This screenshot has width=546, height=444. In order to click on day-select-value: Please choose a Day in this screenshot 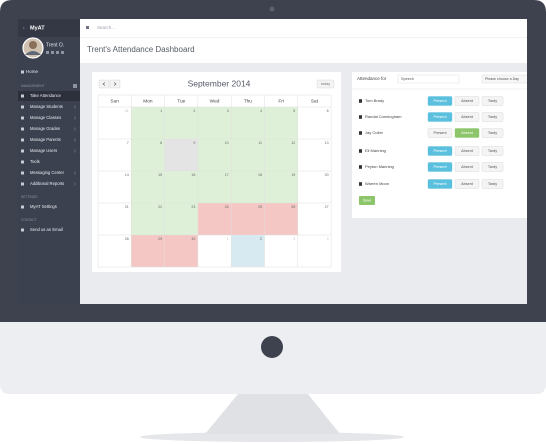, I will do `click(502, 79)`.